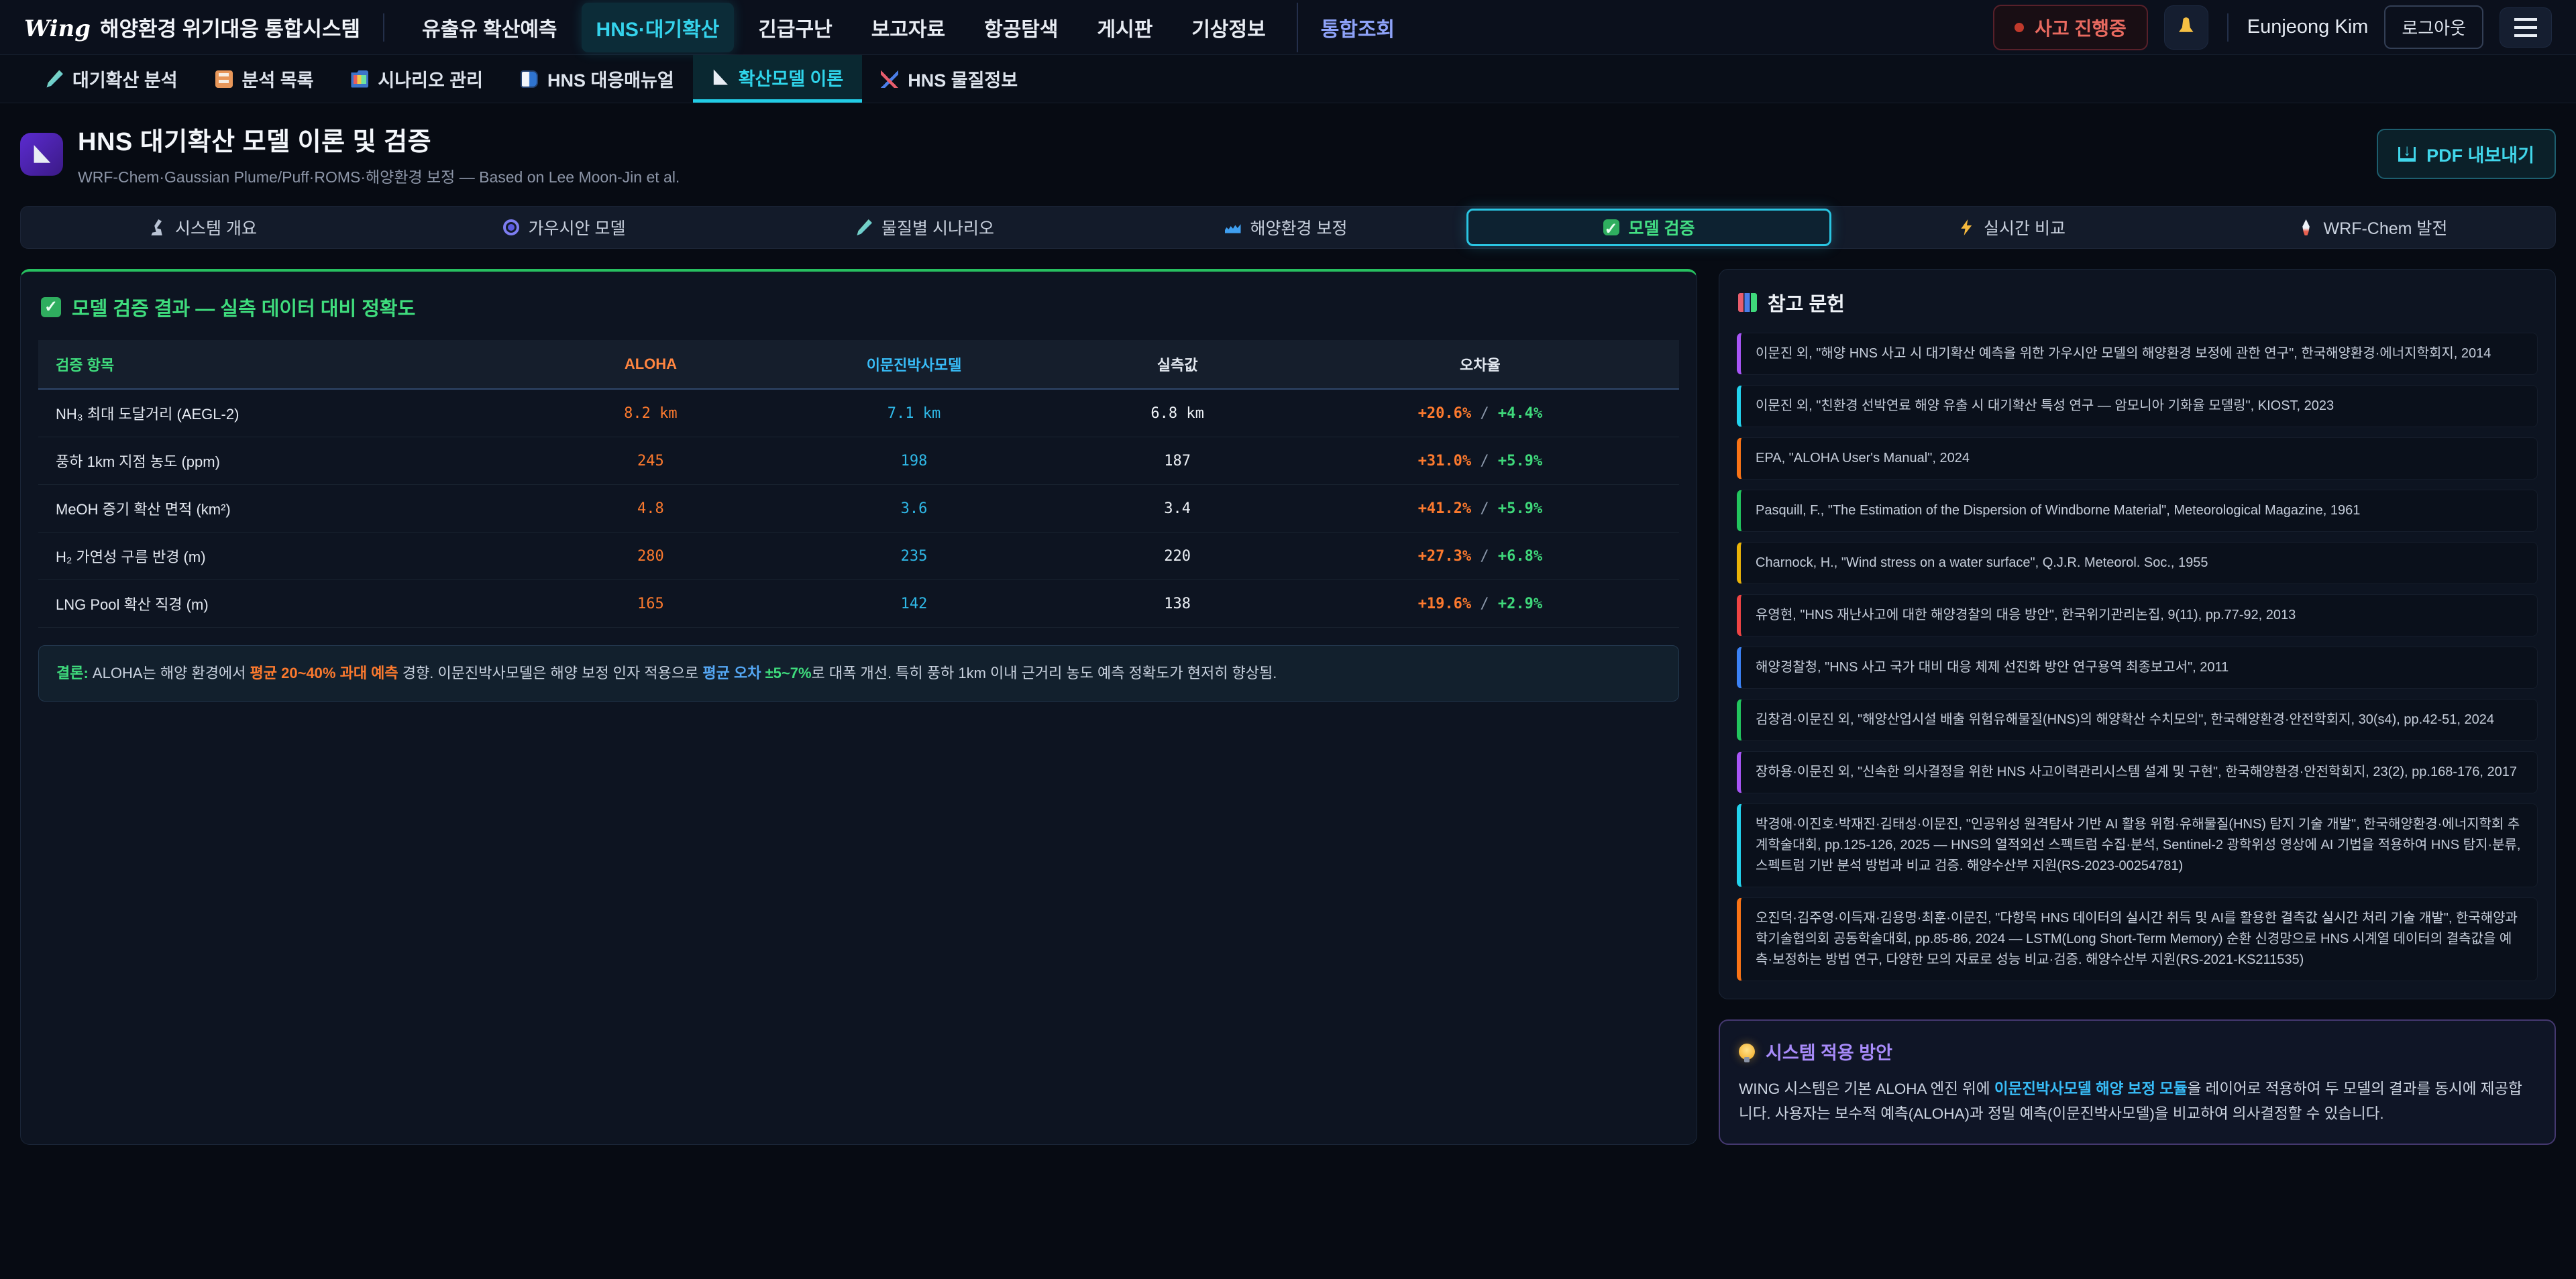 Image resolution: width=2576 pixels, height=1279 pixels. What do you see at coordinates (125, 80) in the screenshot?
I see `subnav-item-label: 대기확산 분석` at bounding box center [125, 80].